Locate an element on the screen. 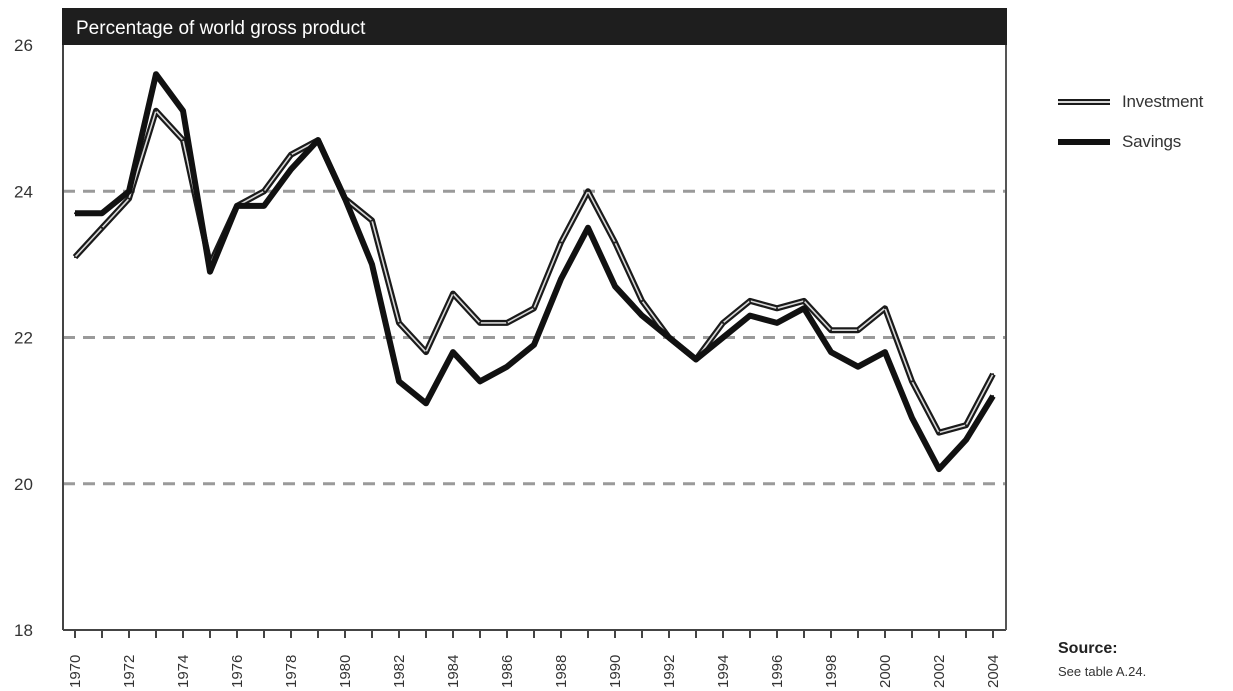  y-tick-label: 20 is located at coordinates (23, 484).